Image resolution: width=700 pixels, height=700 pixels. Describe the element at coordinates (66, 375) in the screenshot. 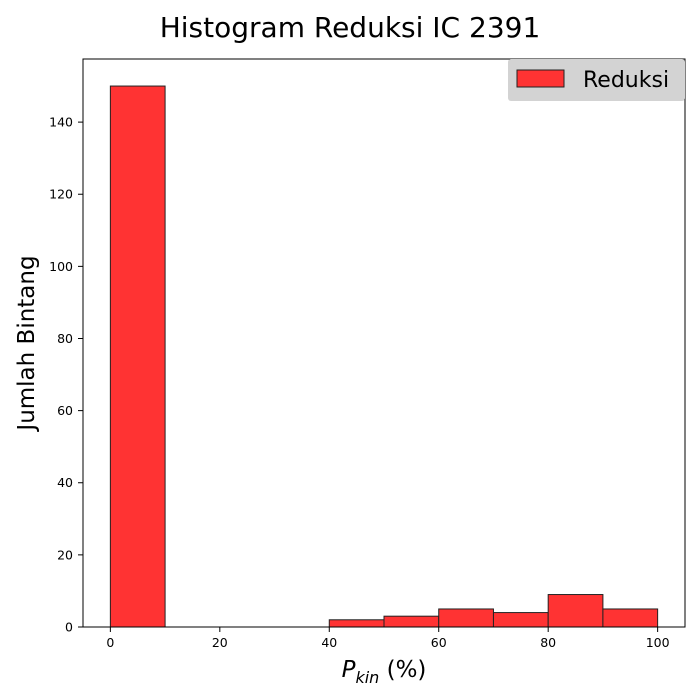

I see `y-ticks: 0 20 40 60 80 100 120 140` at that location.